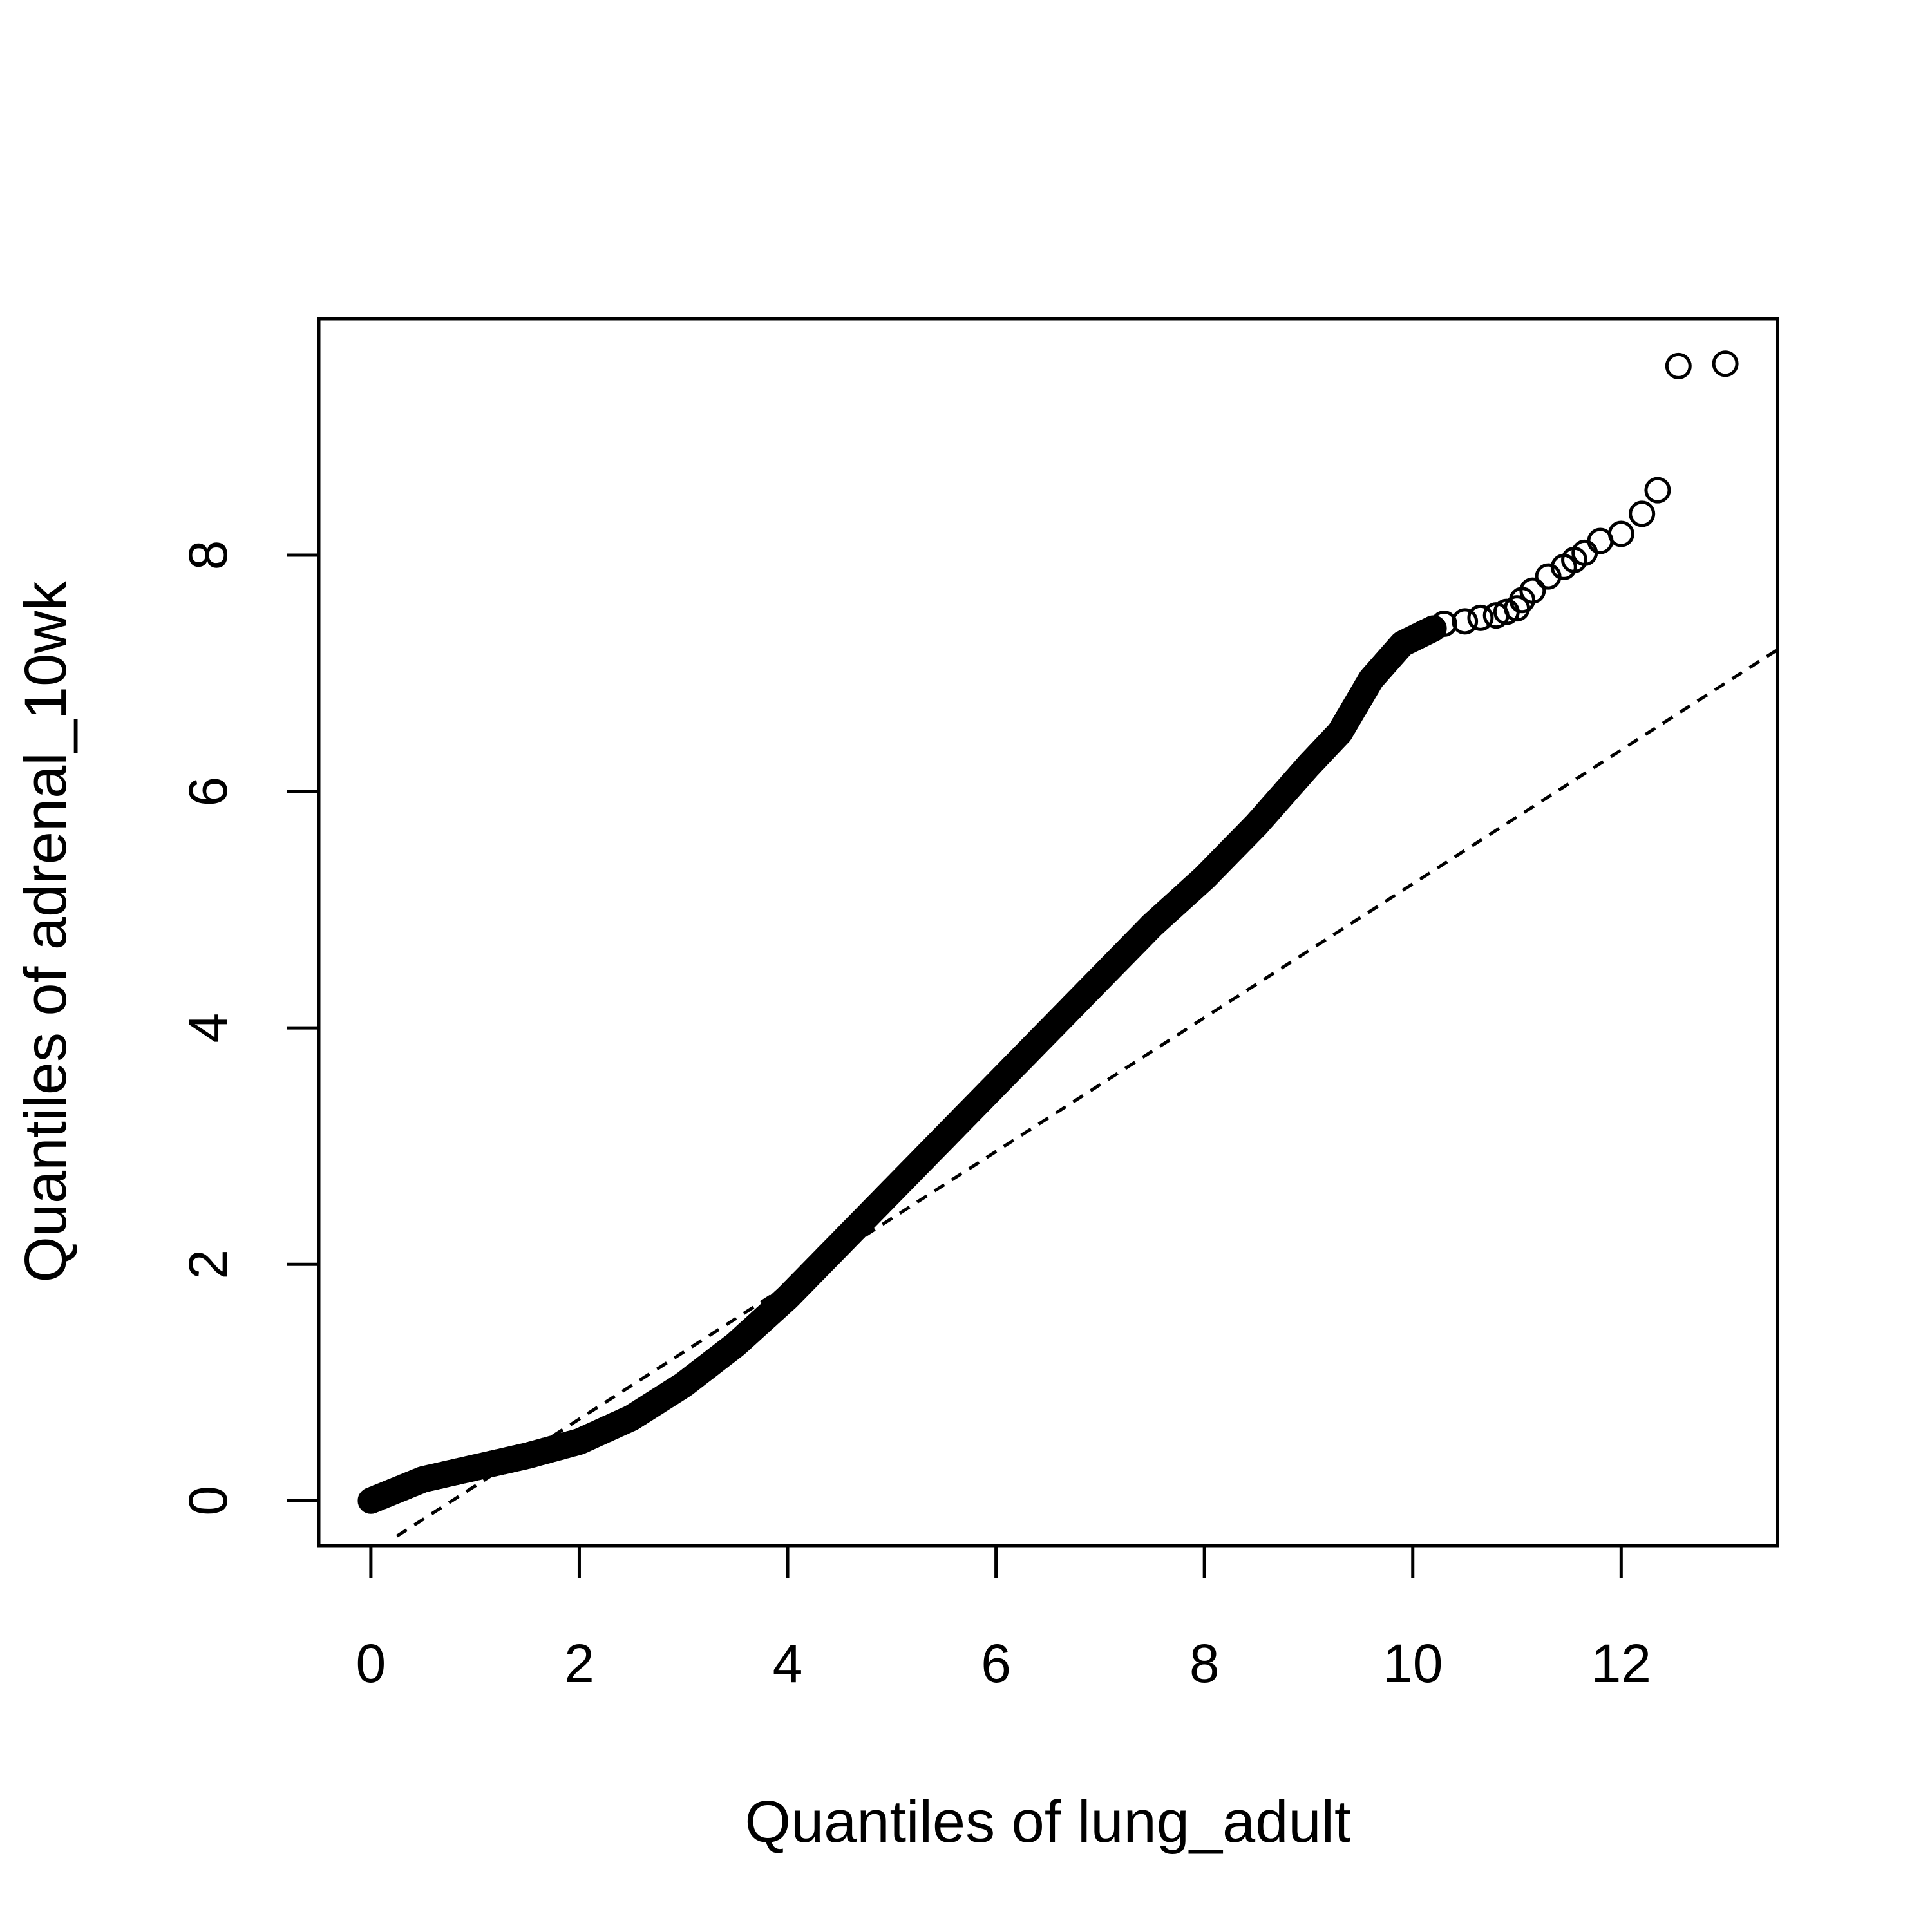 This screenshot has height=1932, width=1932. Describe the element at coordinates (1047, 1822) in the screenshot. I see `x-axis-label: Quantiles of lung_adult` at that location.